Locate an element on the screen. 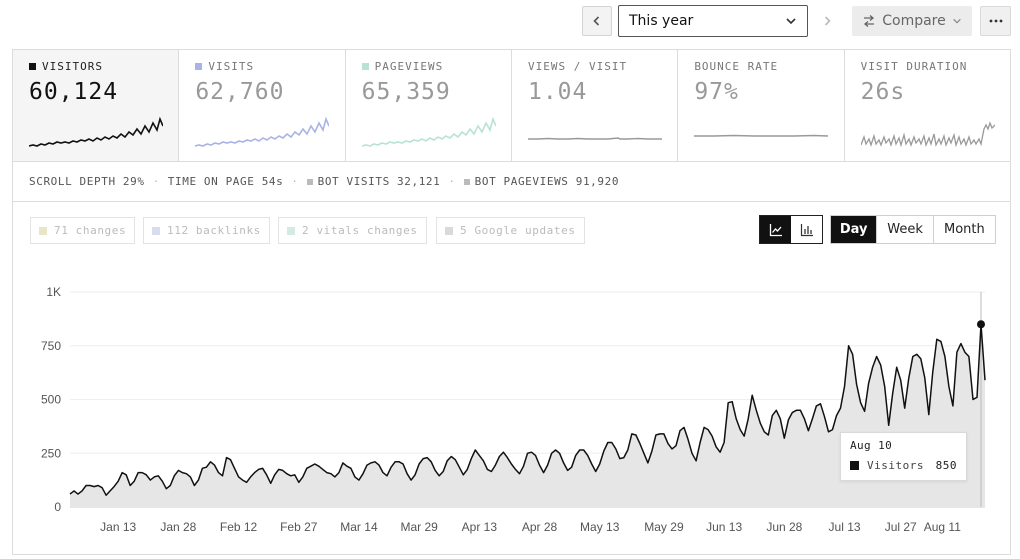 The width and height of the screenshot is (1020, 559). annotation-label: 5 Google updates is located at coordinates (518, 230).